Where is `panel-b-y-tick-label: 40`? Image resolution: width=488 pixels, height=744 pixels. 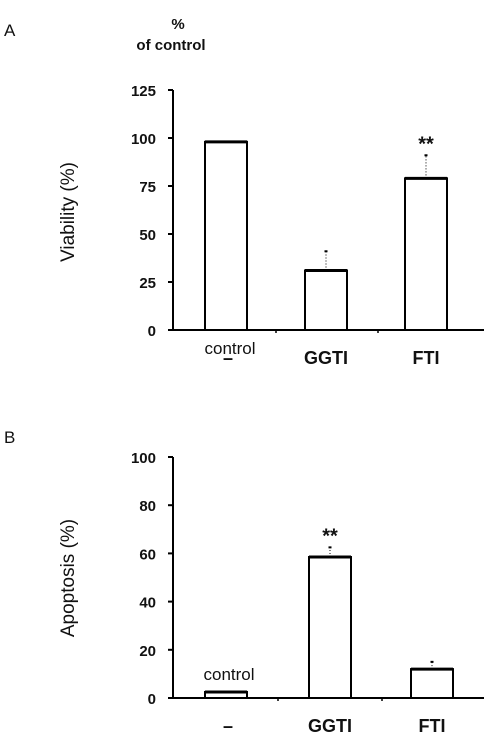 panel-b-y-tick-label: 40 is located at coordinates (147, 603).